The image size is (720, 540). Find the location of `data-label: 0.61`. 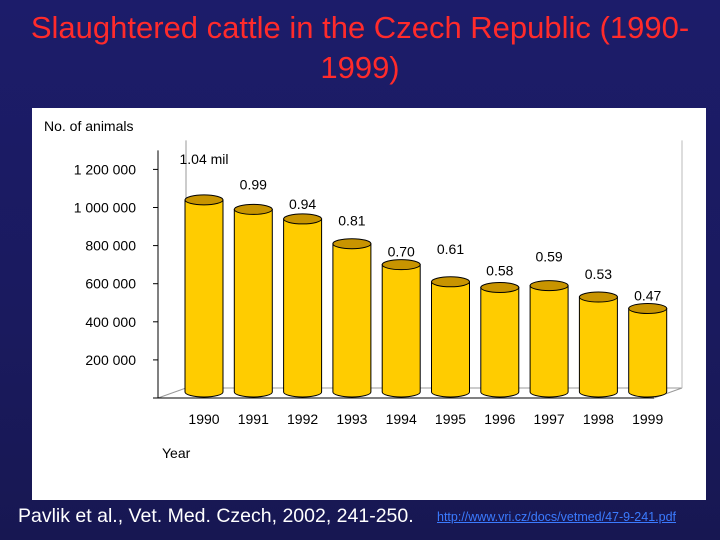

data-label: 0.61 is located at coordinates (450, 249).